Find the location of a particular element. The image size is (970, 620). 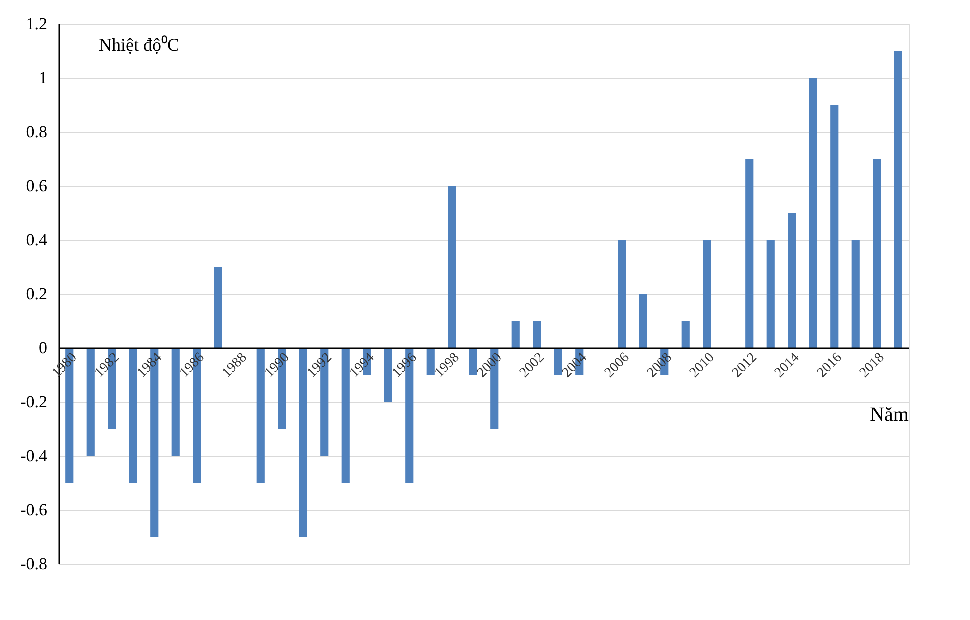

x-axis-title: Năm is located at coordinates (890, 415).